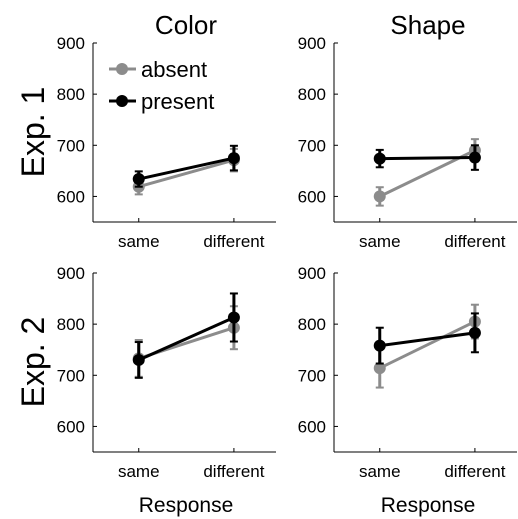 Image resolution: width=518 pixels, height=519 pixels. I want to click on x-axis-label-right: Response, so click(428, 505).